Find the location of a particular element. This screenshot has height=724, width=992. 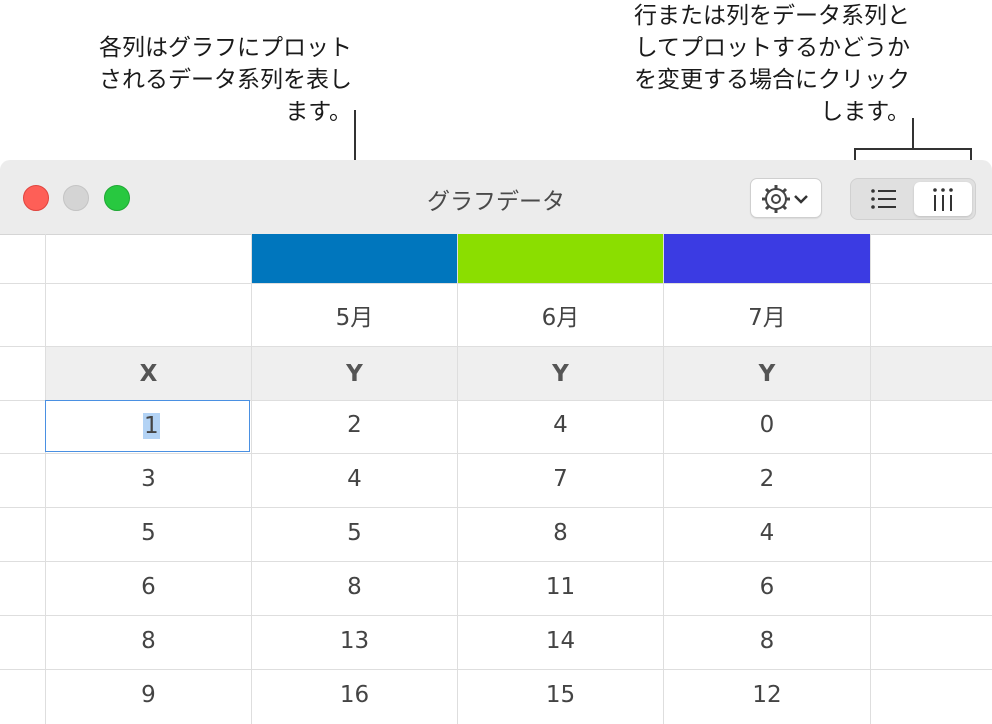

callout-bracket-top is located at coordinates (913, 149).